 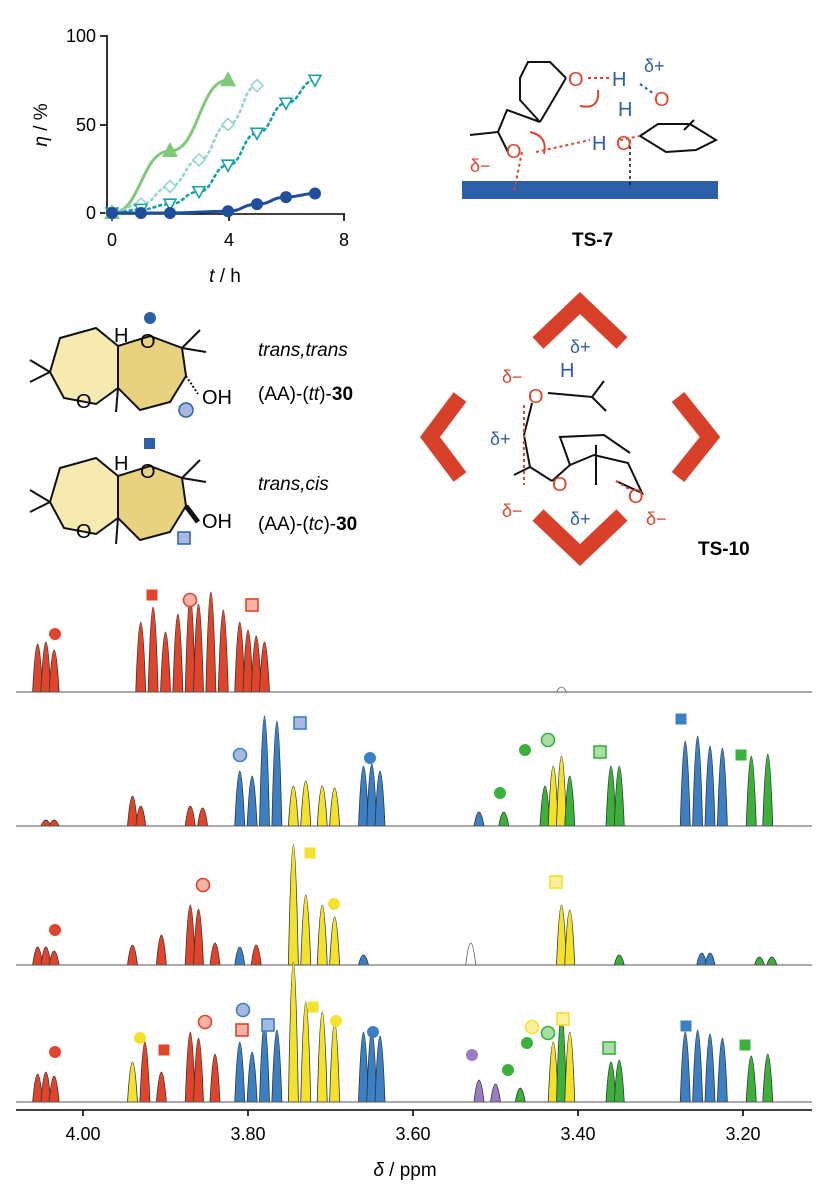 What do you see at coordinates (148, 472) in the screenshot?
I see `compound-2-o: O` at bounding box center [148, 472].